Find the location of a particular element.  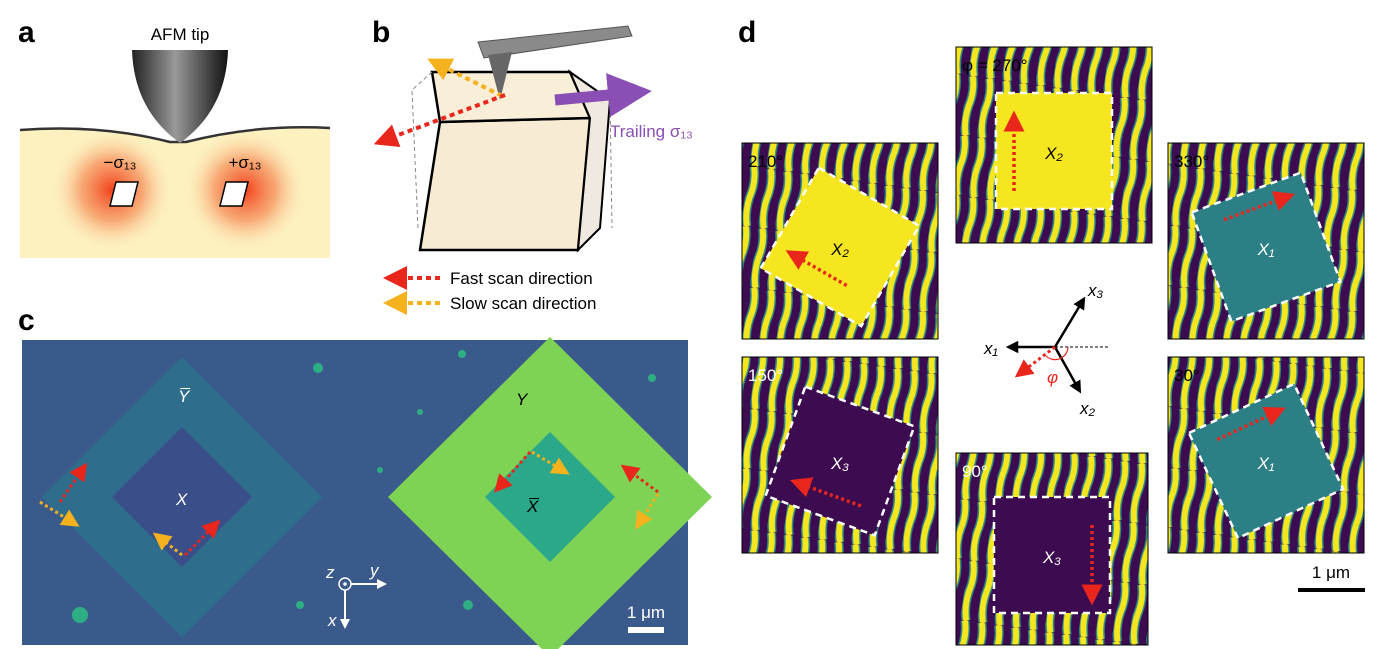

panel-label: d is located at coordinates (747, 32).